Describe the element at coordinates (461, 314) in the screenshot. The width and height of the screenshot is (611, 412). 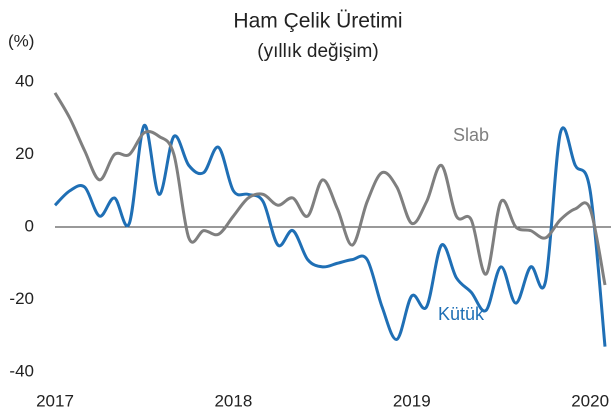
I see `series-label: Kütük` at that location.